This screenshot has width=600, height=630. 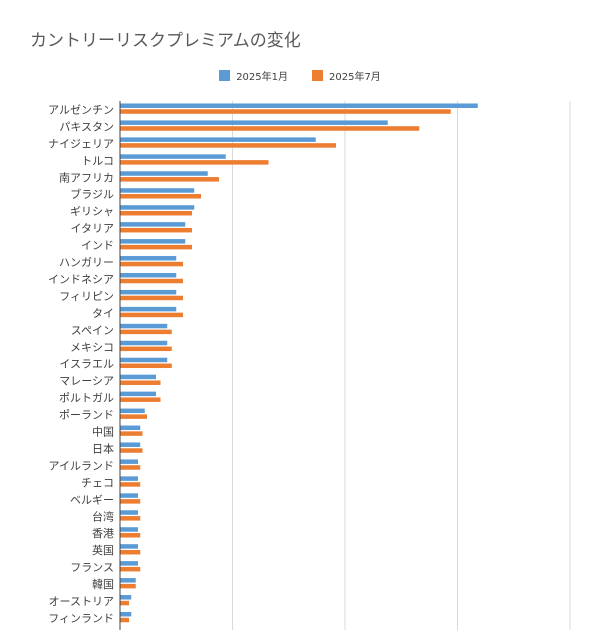 I want to click on legend-label-jul: 2025年7月, so click(x=355, y=77).